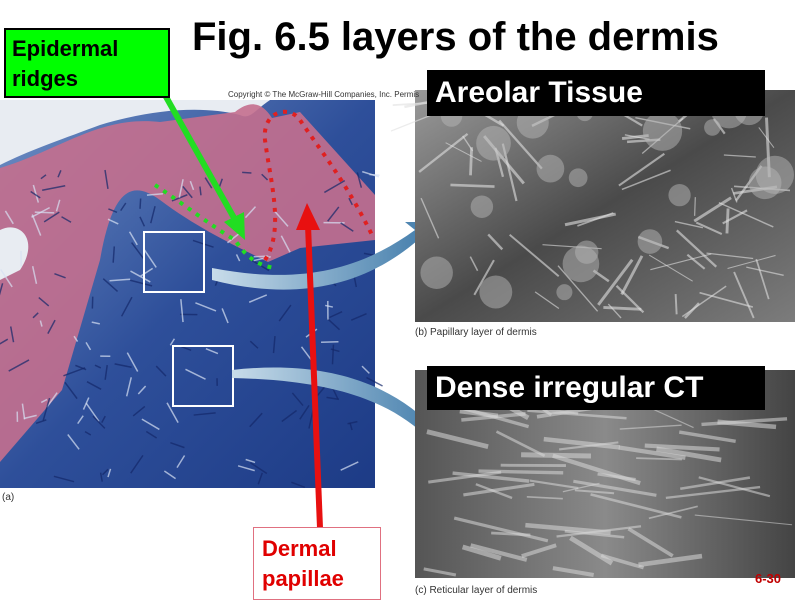  Describe the element at coordinates (596, 93) in the screenshot. I see `label-areolar: Areolar Tissue` at that location.